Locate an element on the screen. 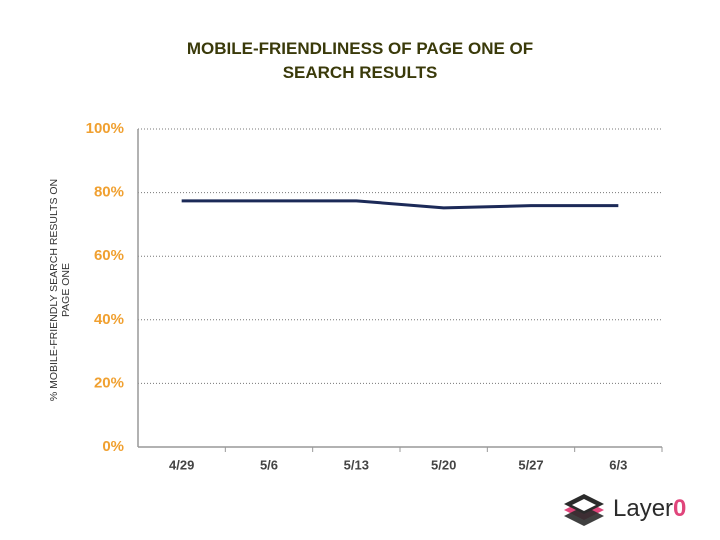  logo-text: Layer0 is located at coordinates (649, 508).